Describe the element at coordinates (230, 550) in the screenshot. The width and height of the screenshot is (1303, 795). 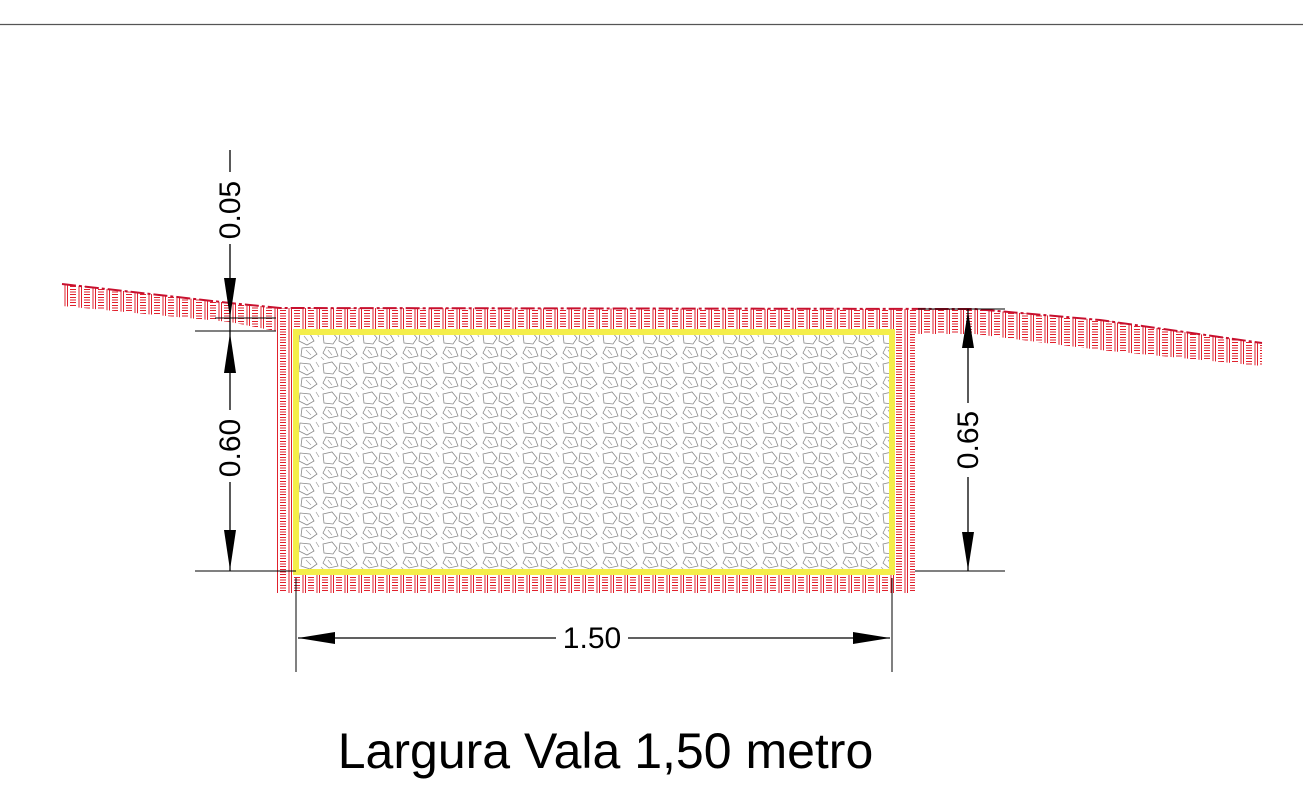
I see `arrow-0-60-bottom` at that location.